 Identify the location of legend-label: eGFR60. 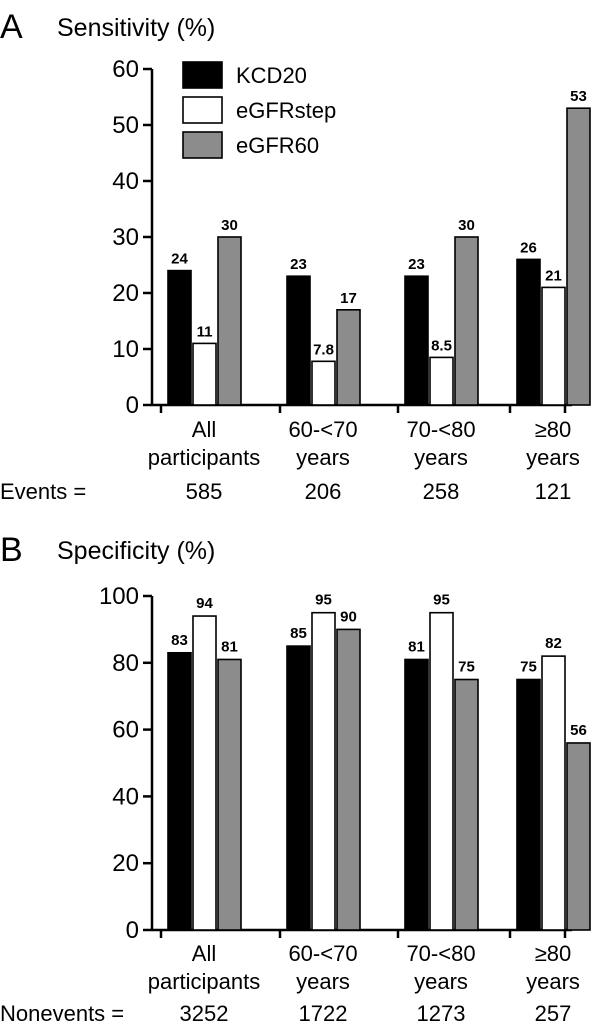
(277, 145).